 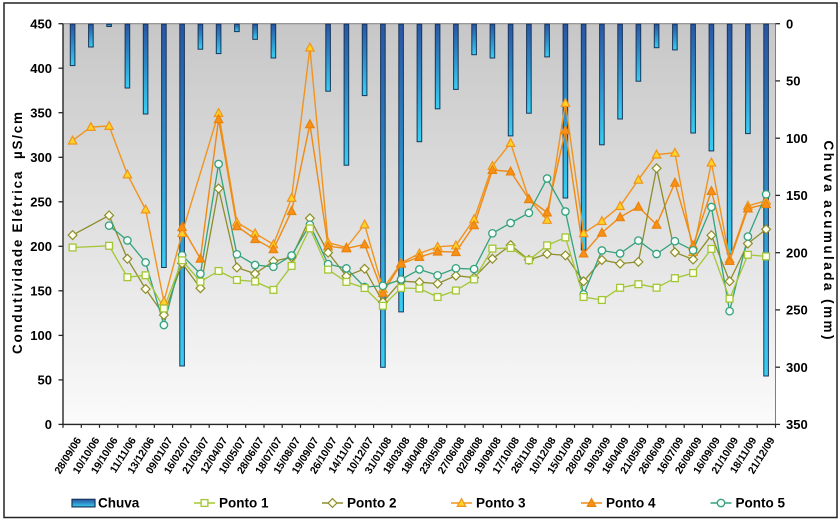 What do you see at coordinates (244, 503) in the screenshot?
I see `svg-text: Ponto 1` at bounding box center [244, 503].